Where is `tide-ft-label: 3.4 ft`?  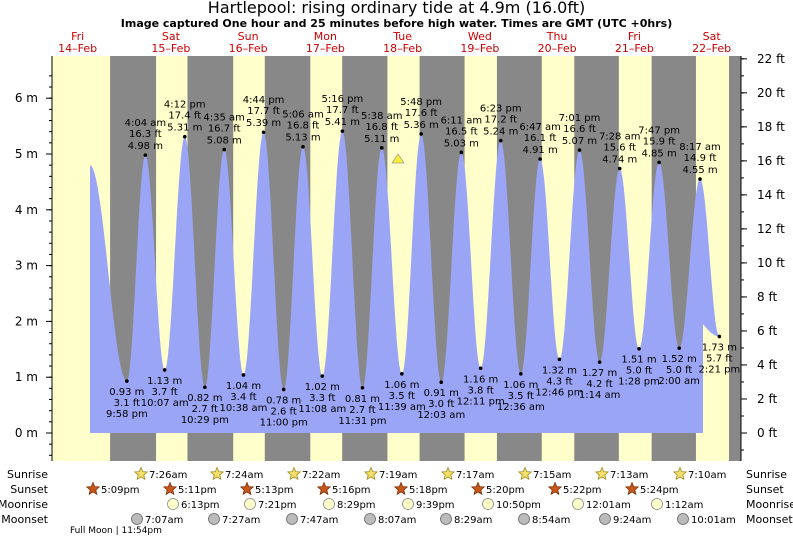 tide-ft-label: 3.4 ft is located at coordinates (243, 397).